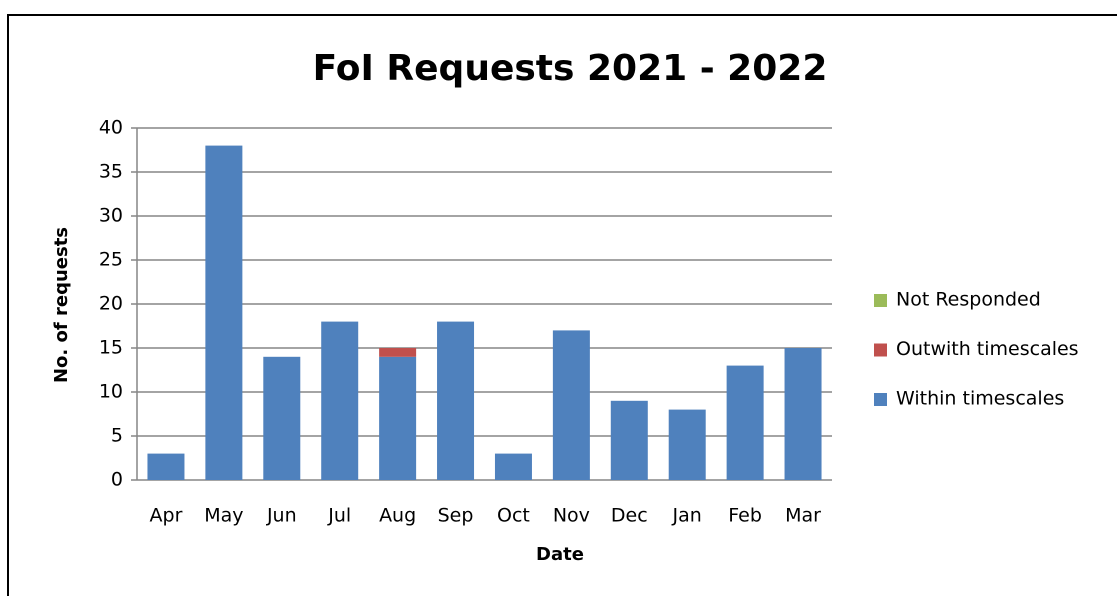 This screenshot has width=1117, height=596. I want to click on y-axis-label: No. of requests, so click(61, 305).